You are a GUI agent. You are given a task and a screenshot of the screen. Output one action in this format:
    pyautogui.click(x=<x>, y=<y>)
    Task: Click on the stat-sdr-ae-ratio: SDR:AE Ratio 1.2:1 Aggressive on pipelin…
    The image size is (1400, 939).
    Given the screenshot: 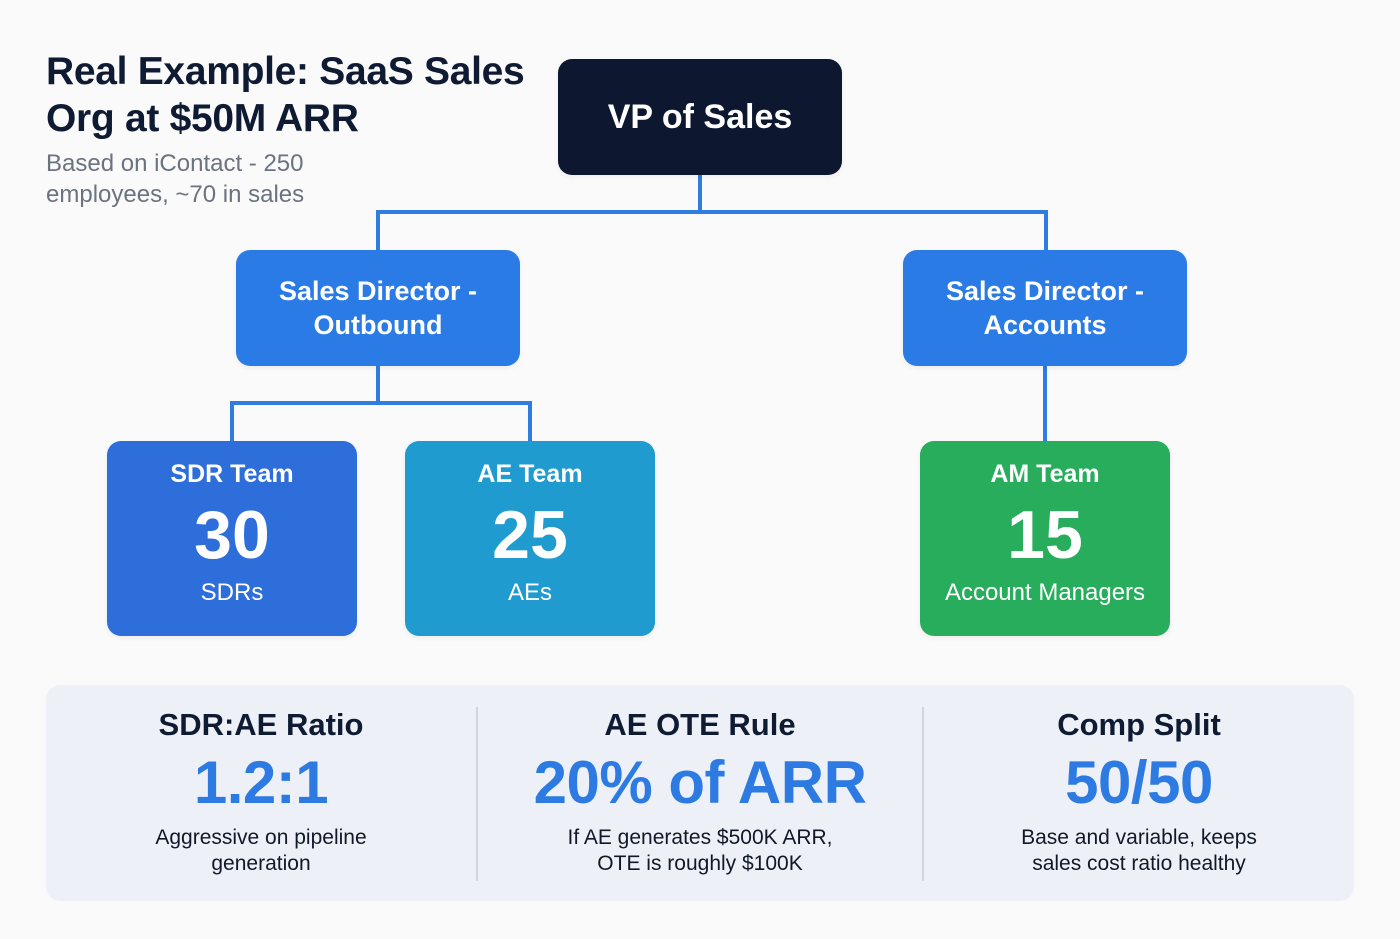 What is the action you would take?
    pyautogui.click(x=261, y=793)
    